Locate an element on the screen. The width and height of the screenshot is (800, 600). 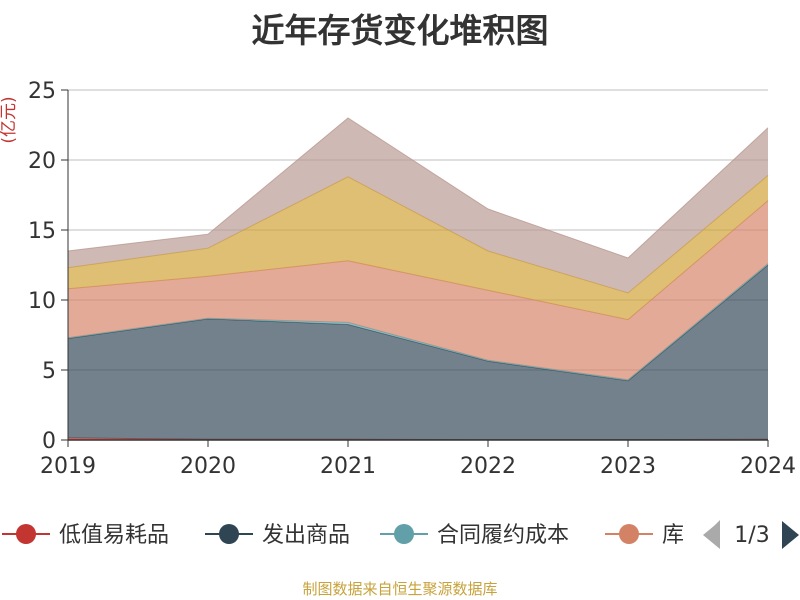
y-tick-label: 5 is located at coordinates (49, 371).